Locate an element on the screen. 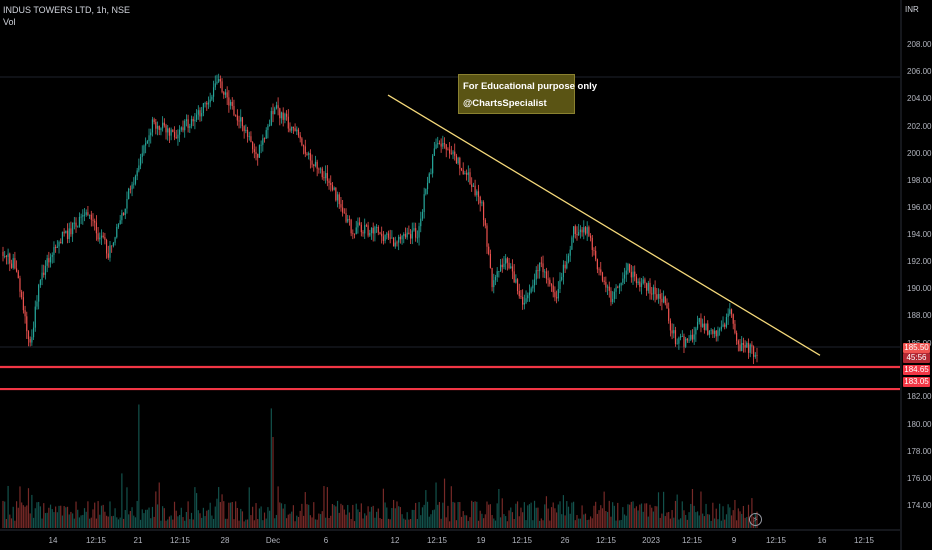  lightning-icon: ⚡ is located at coordinates (755, 519).